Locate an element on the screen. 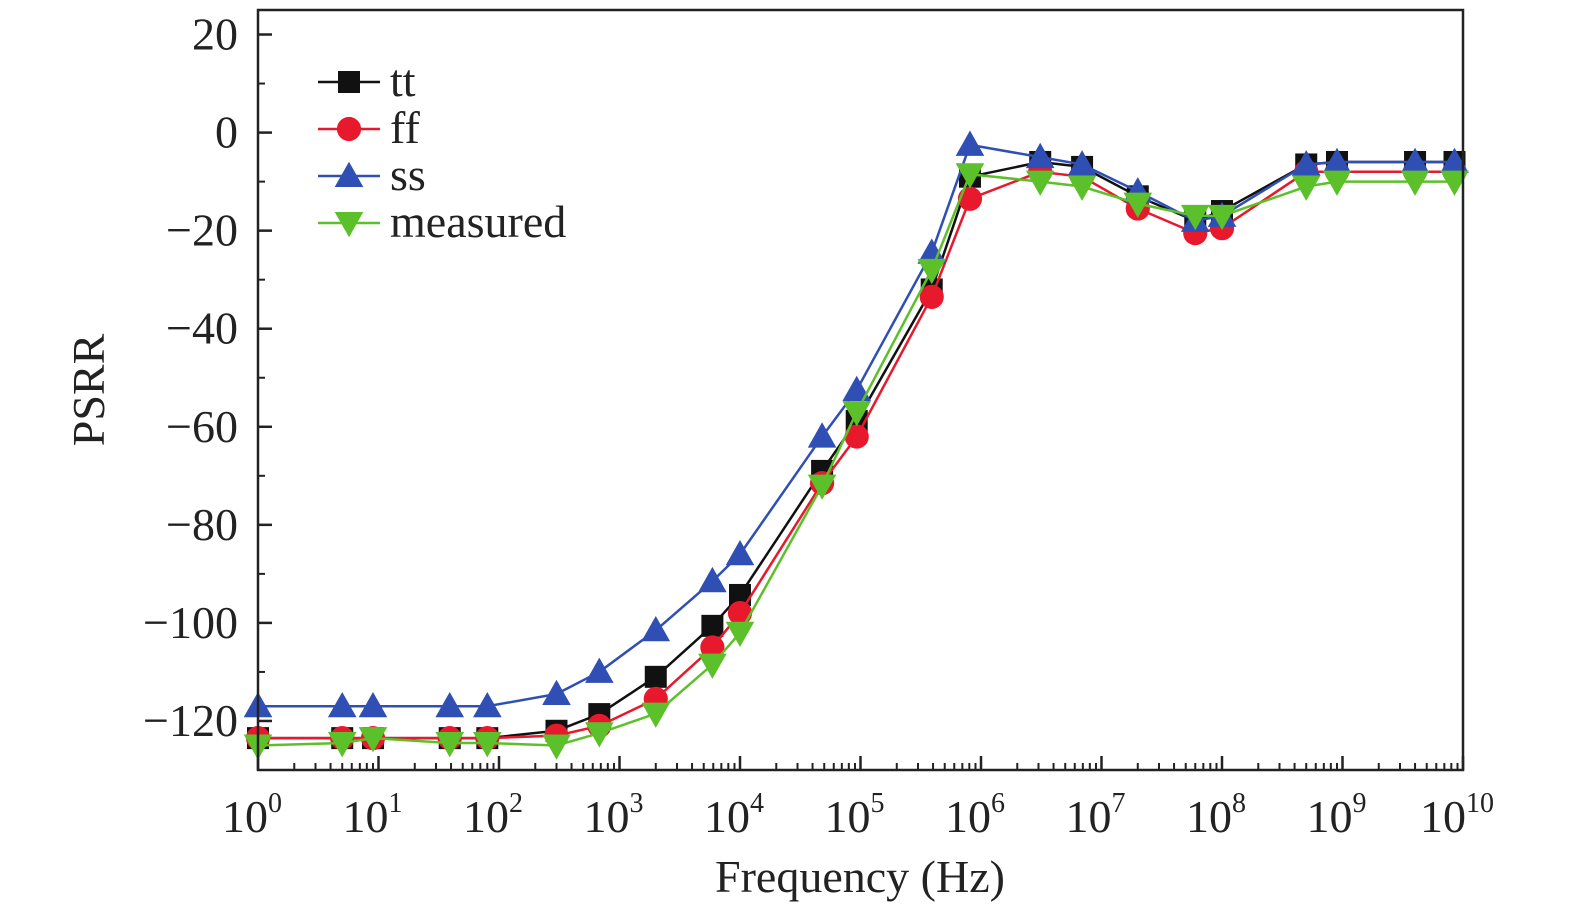 The width and height of the screenshot is (1575, 915). y-tick-label: −100 is located at coordinates (190, 622).